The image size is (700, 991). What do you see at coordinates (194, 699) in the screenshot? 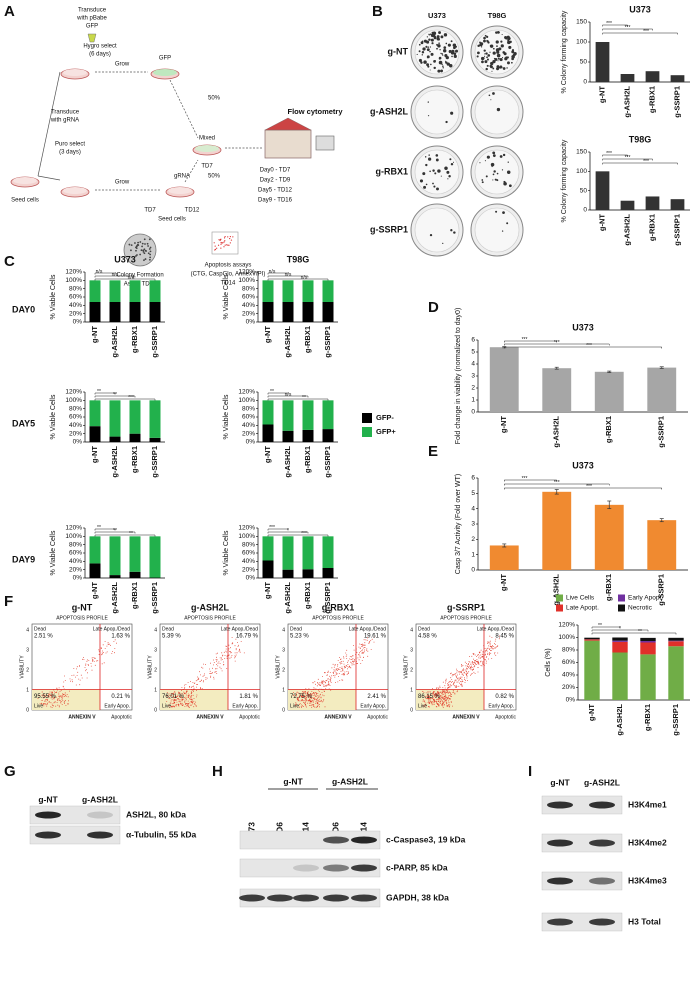
I see `live-region` at bounding box center [194, 699].